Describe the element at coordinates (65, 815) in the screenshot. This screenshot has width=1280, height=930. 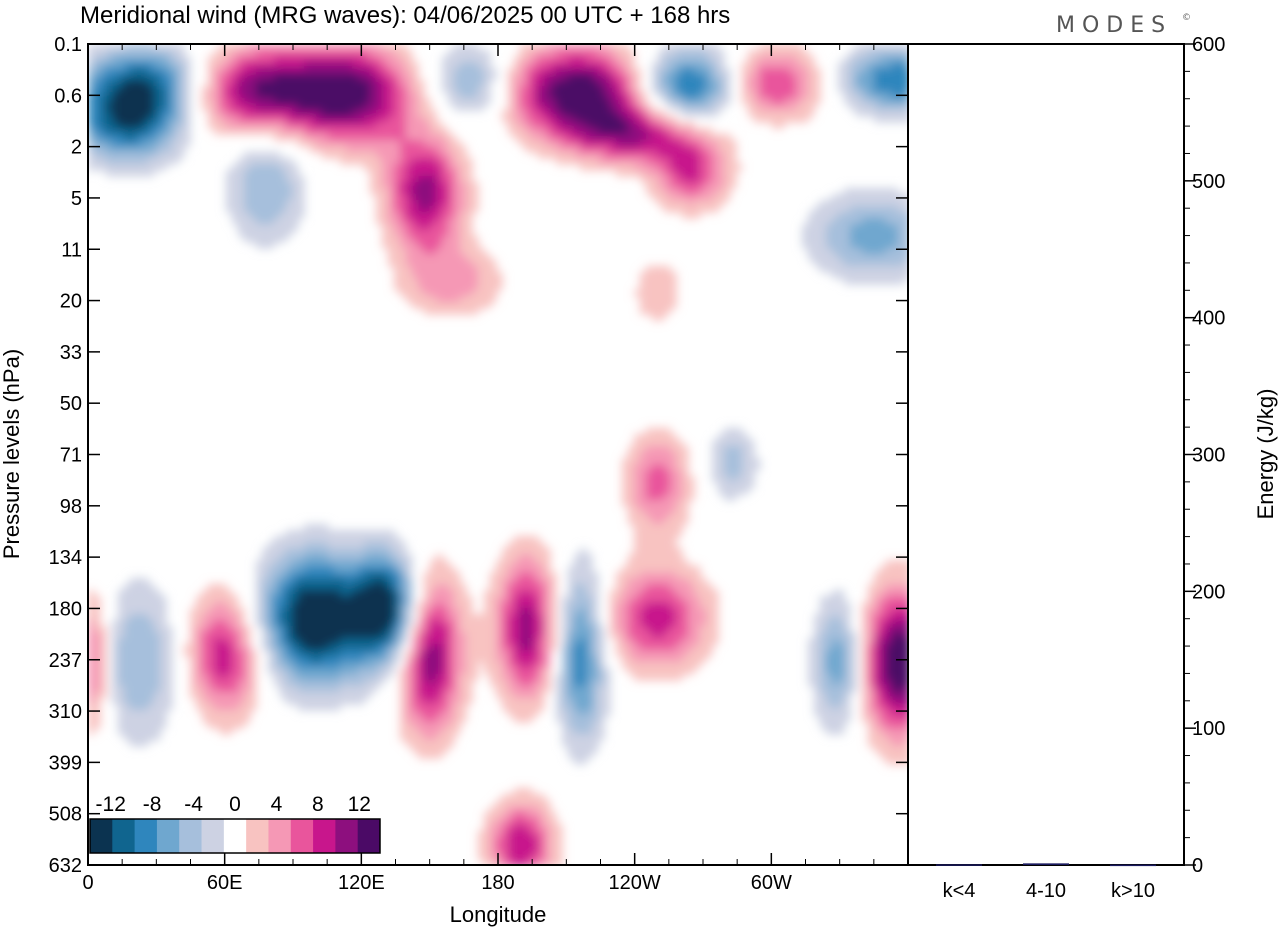
I see `y-tick-label: 508` at that location.